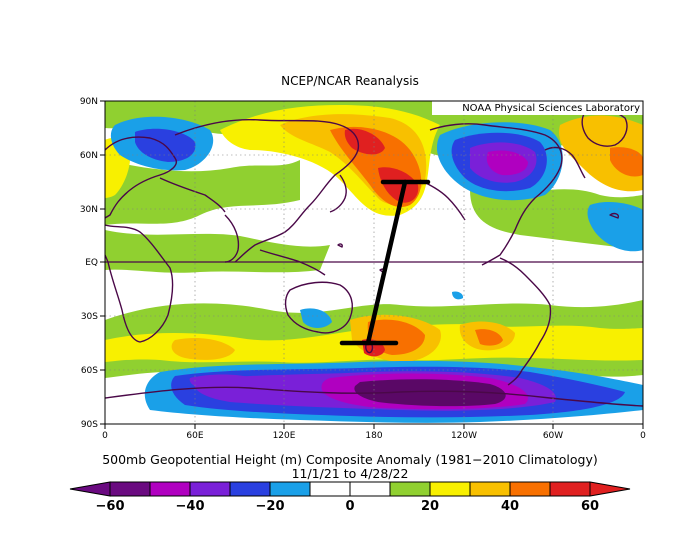  Describe the element at coordinates (464, 436) in the screenshot. I see `lon-label-120w: 120W` at that location.